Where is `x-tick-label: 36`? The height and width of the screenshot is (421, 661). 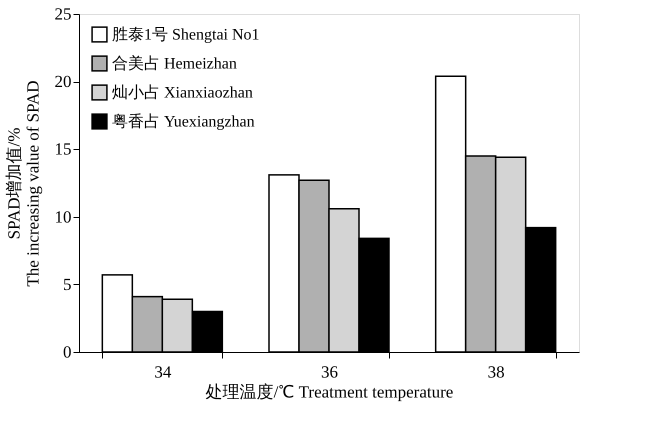
x-tick-label: 36 is located at coordinates (329, 372).